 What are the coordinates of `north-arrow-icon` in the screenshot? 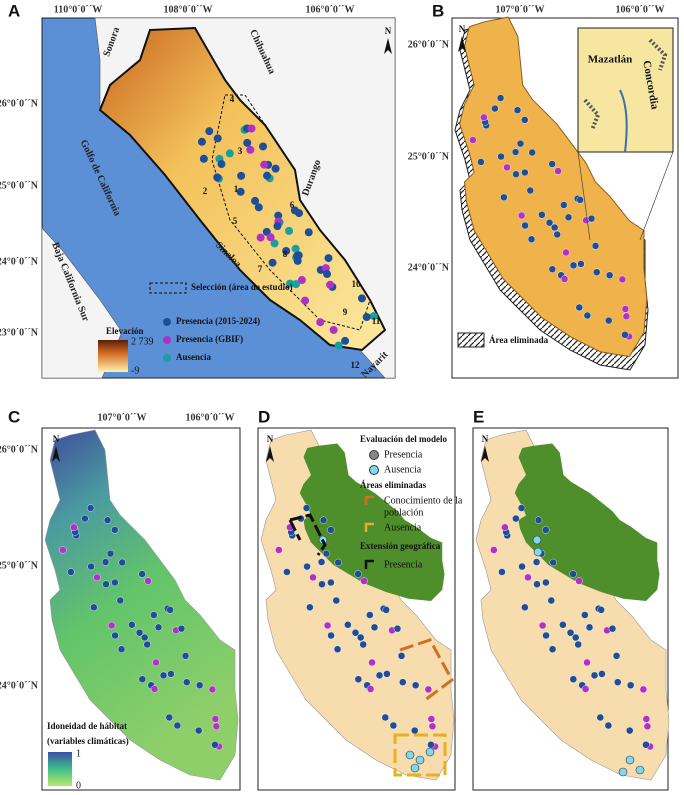 It's located at (485, 454).